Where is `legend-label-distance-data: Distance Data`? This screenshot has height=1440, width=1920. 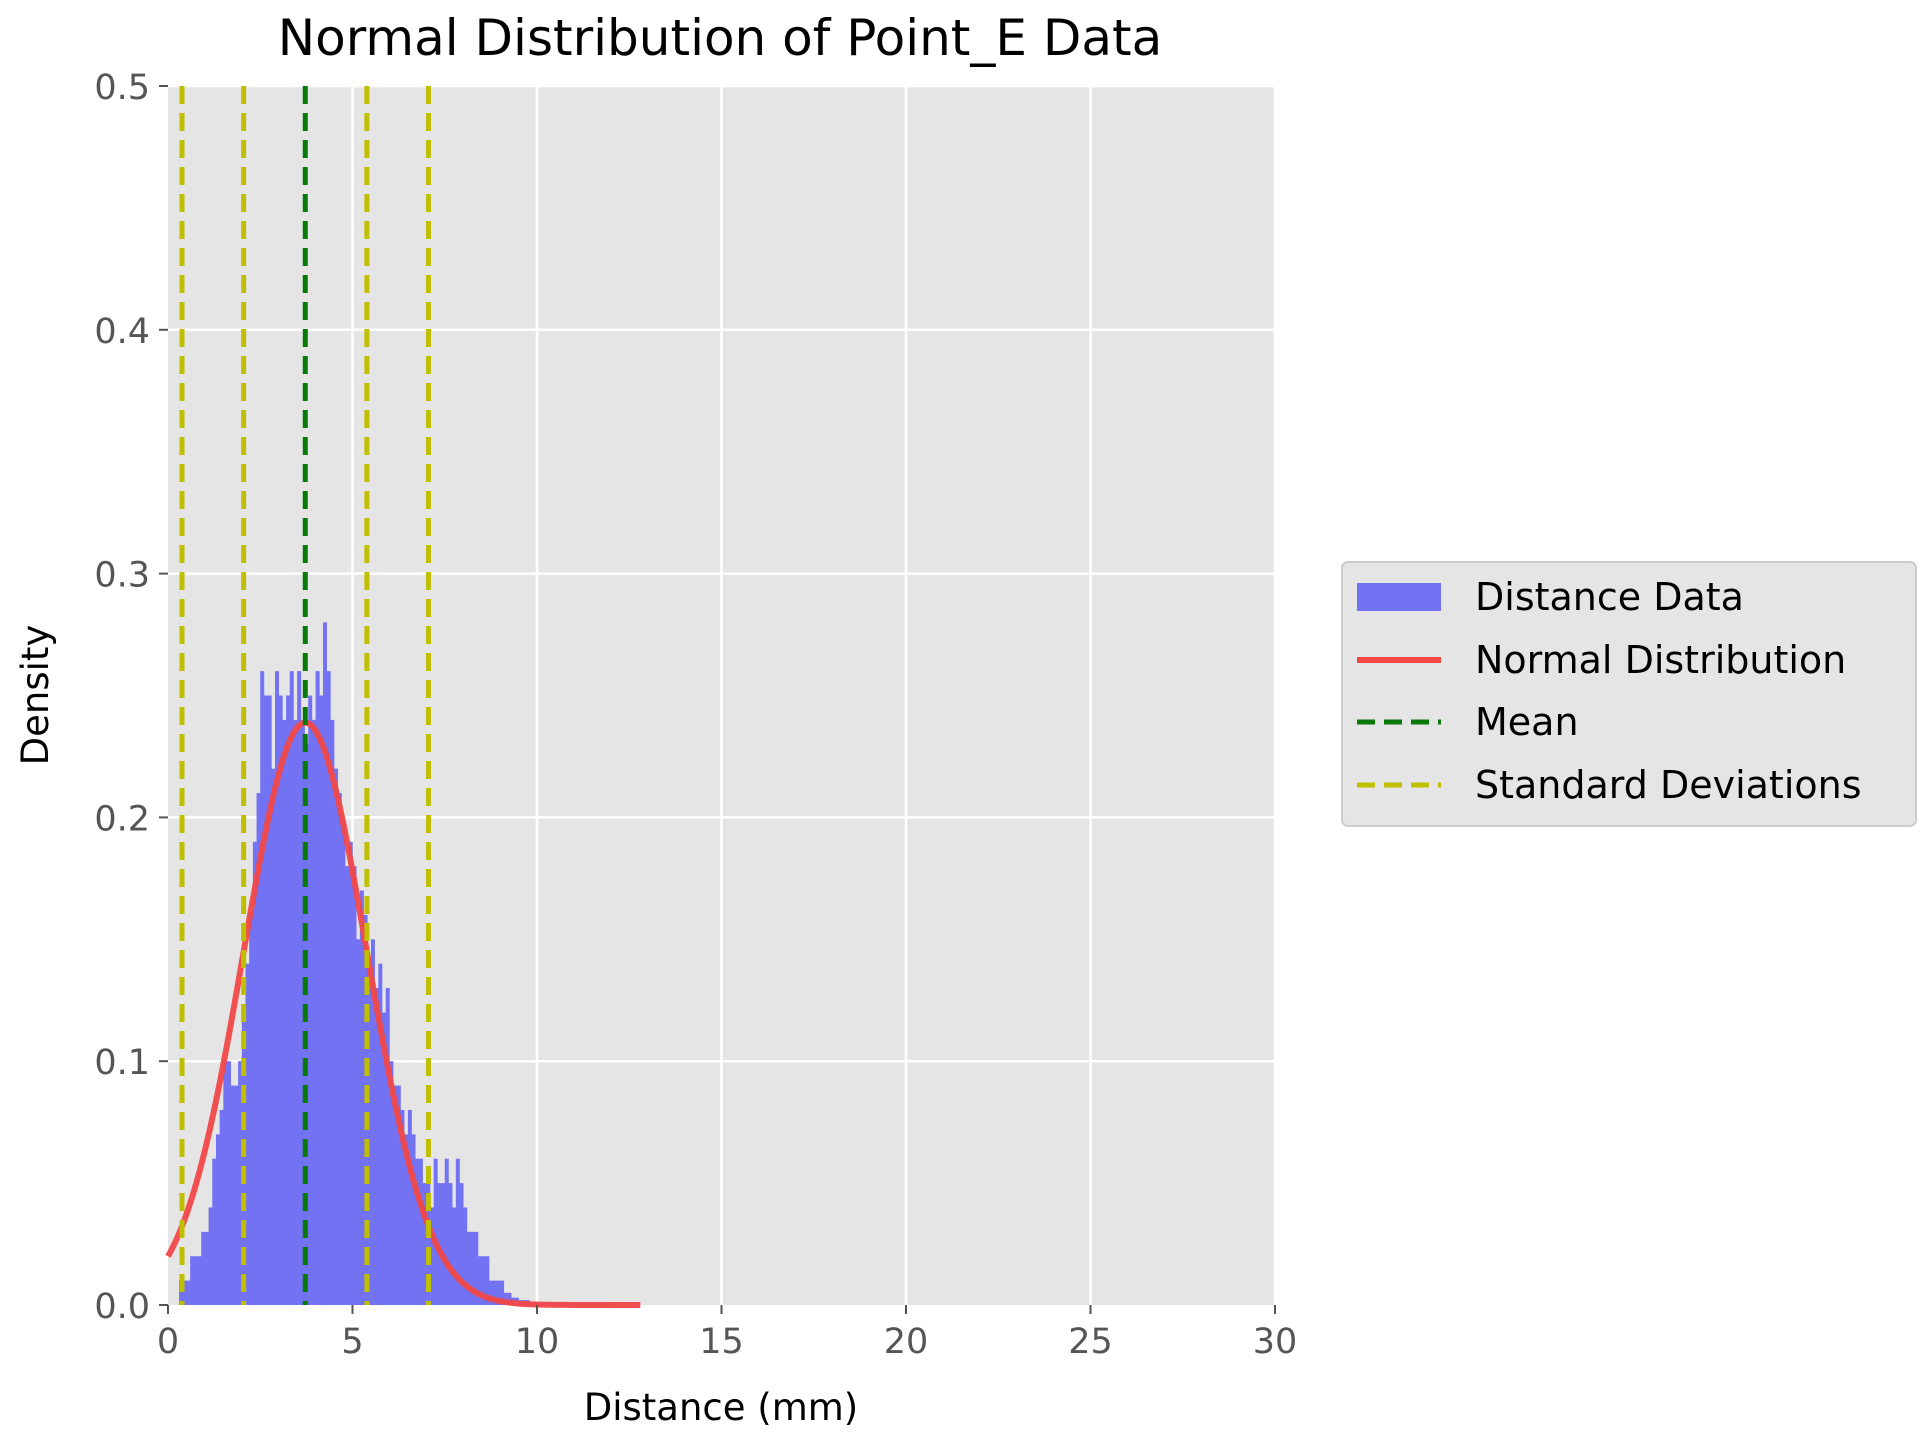
legend-label-distance-data: Distance Data is located at coordinates (1609, 597).